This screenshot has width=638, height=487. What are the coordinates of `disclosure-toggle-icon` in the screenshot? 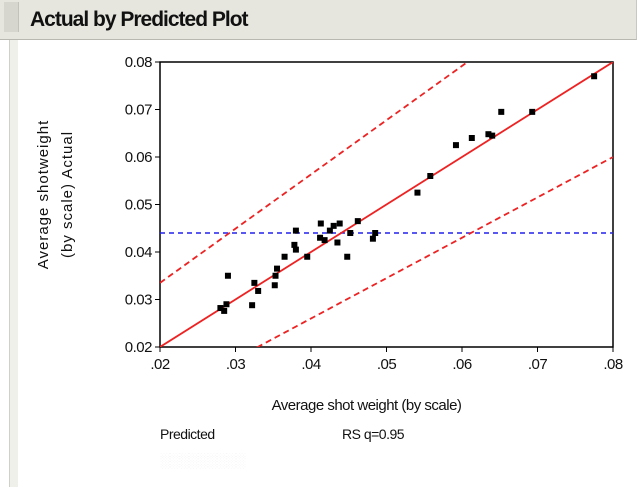 It's located at (11, 17).